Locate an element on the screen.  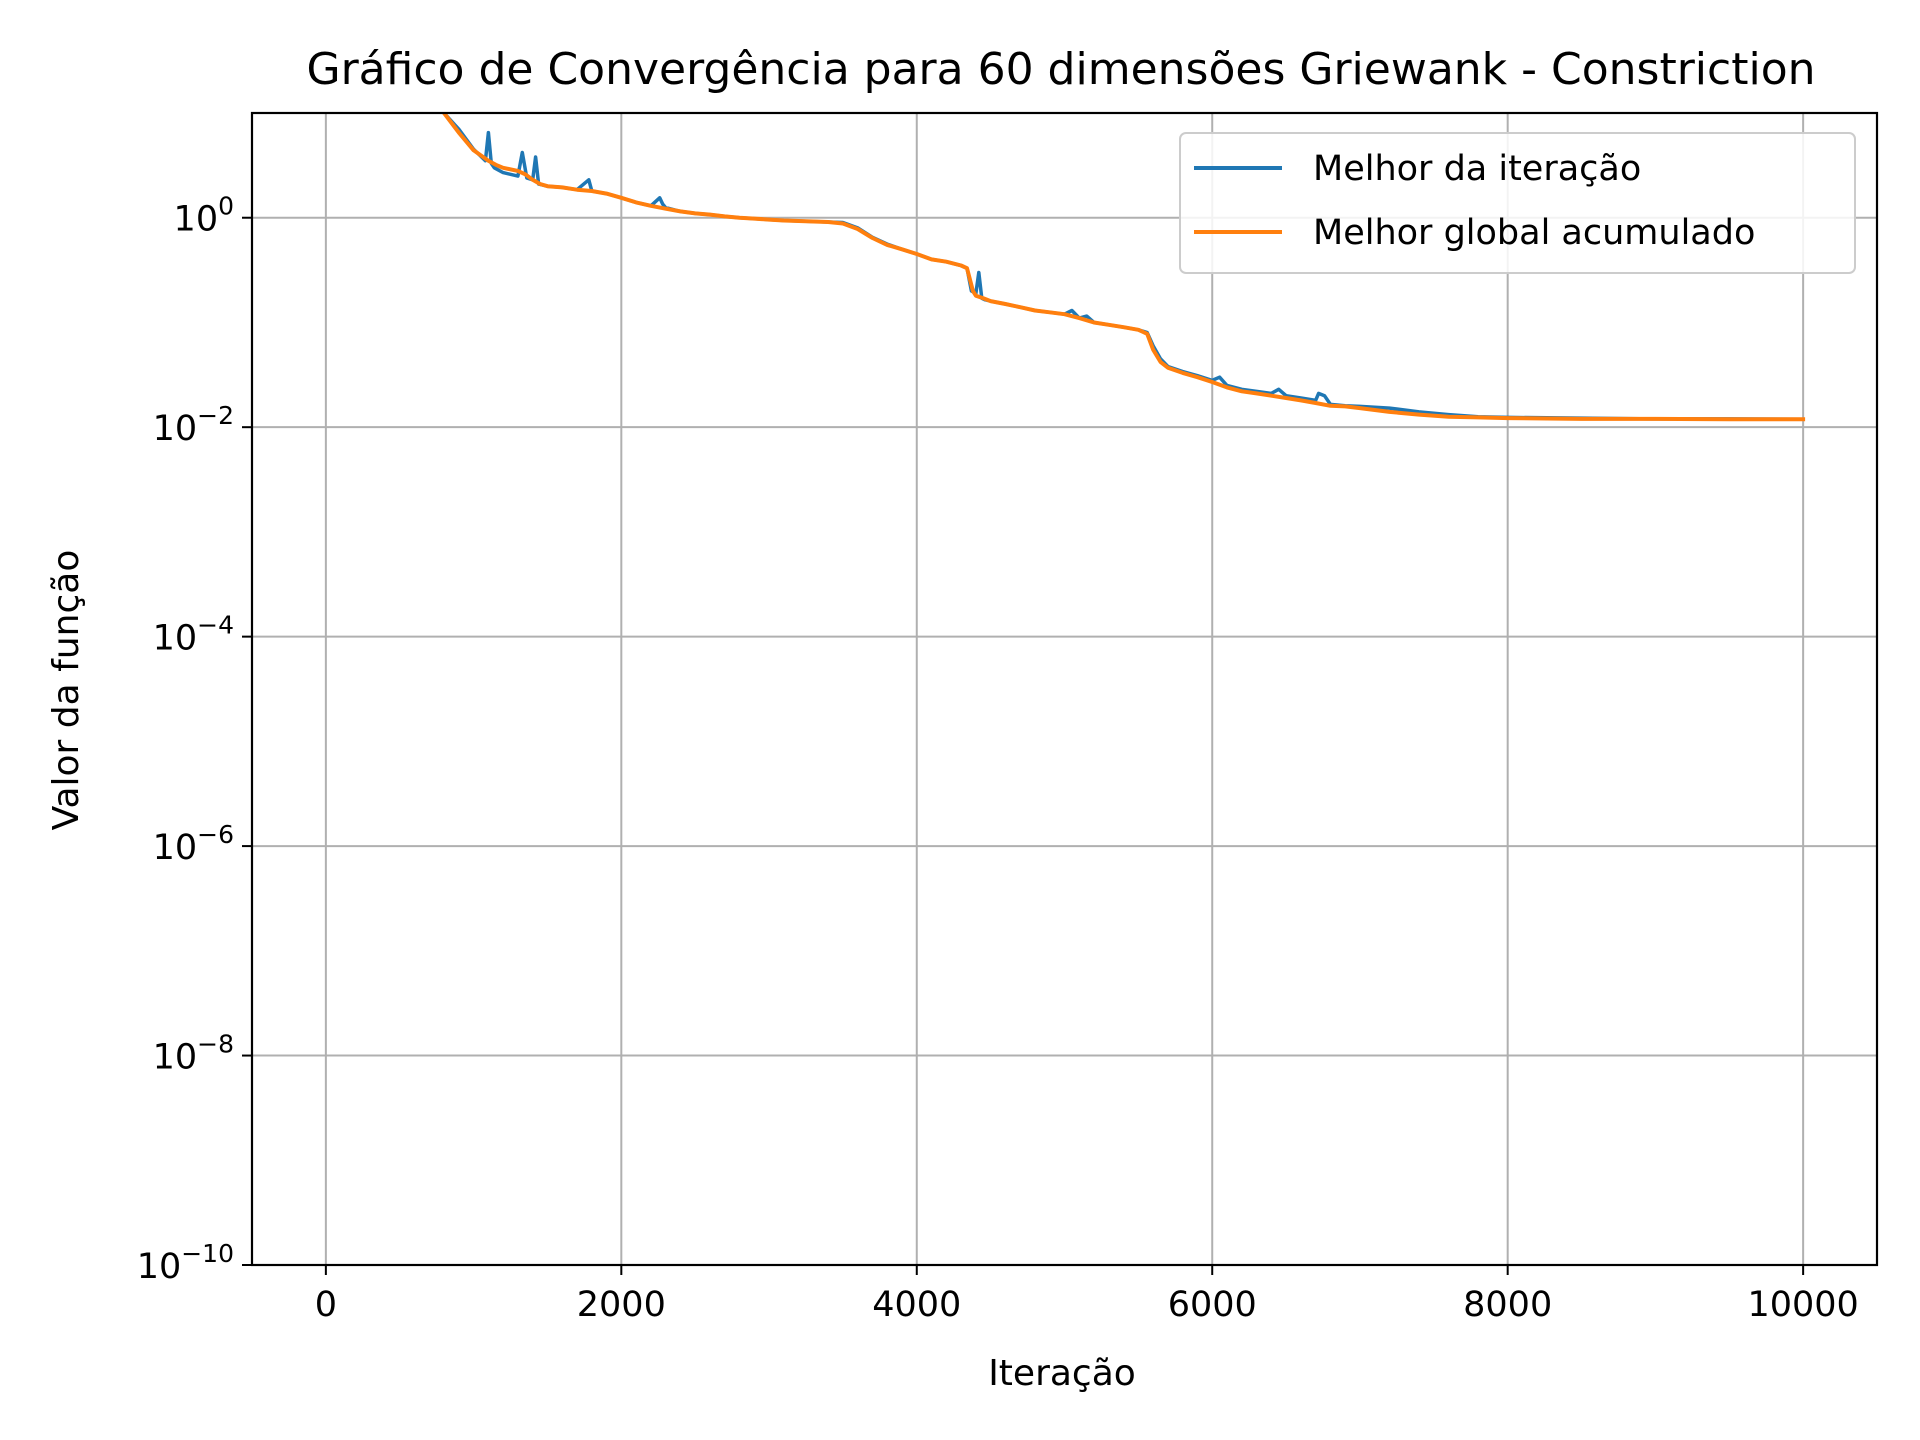
y-tick-label: 10⁻² is located at coordinates (193, 425).